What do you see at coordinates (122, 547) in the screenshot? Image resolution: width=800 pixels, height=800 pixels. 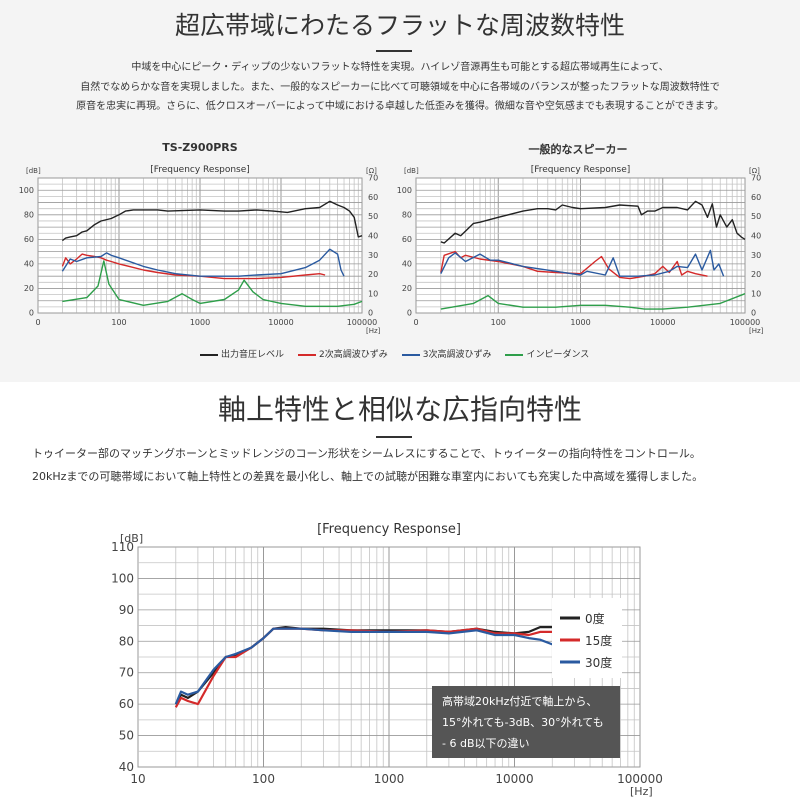 I see `y-tick-label: 110` at bounding box center [122, 547].